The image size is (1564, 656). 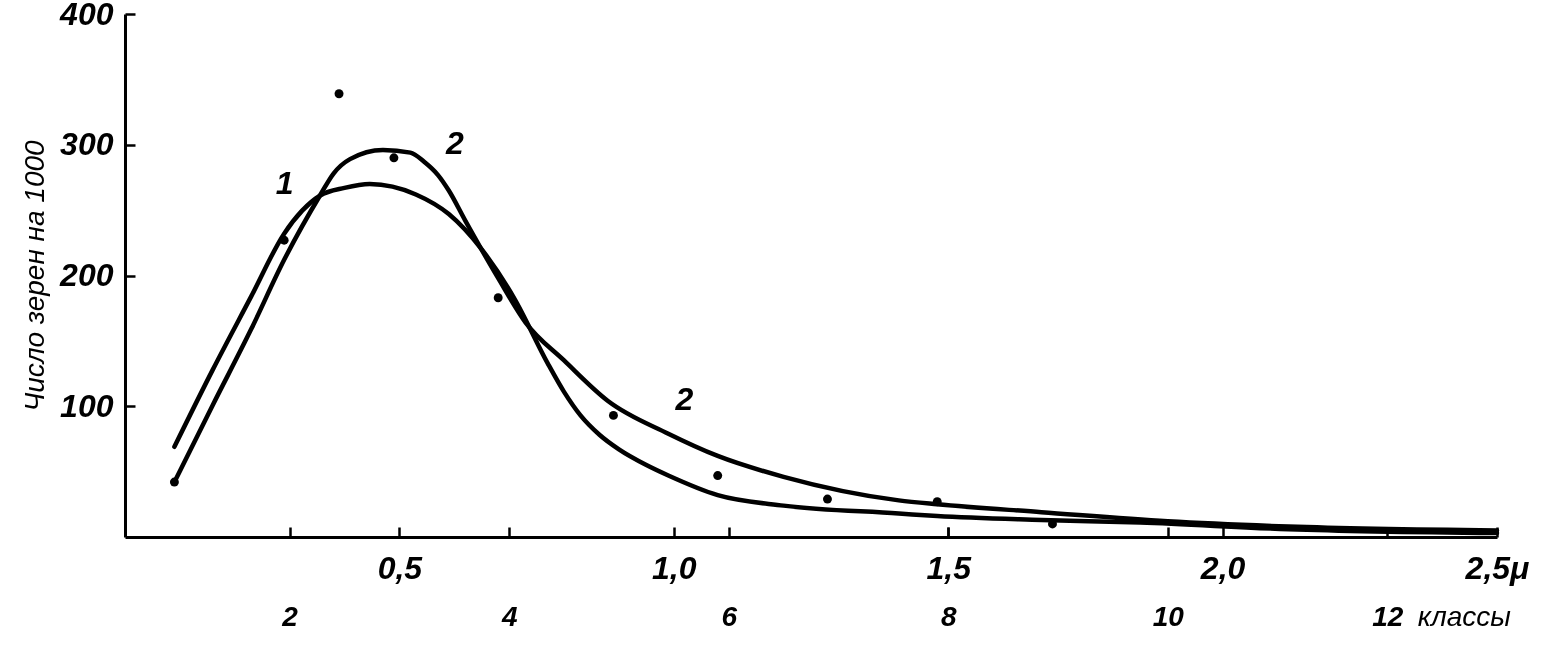 What do you see at coordinates (87, 405) in the screenshot?
I see `y-tick-label: 100` at bounding box center [87, 405].